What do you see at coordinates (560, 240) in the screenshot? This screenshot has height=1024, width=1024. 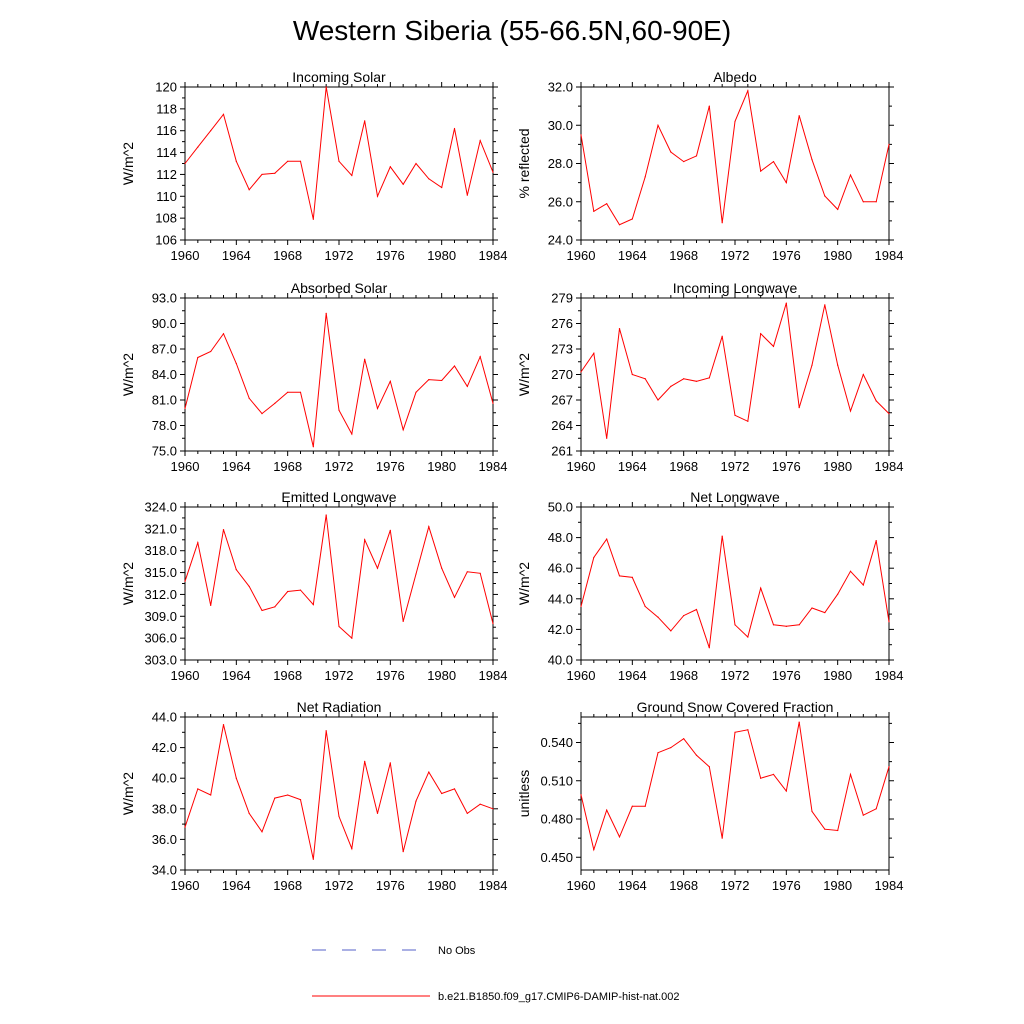 I see `y-tick-label: 24.0` at bounding box center [560, 240].